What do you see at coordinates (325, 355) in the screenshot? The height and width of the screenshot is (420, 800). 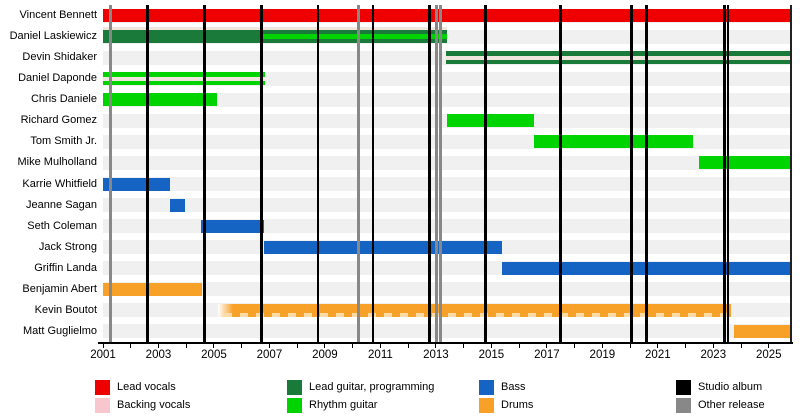 I see `axis-year-label: 2009` at bounding box center [325, 355].